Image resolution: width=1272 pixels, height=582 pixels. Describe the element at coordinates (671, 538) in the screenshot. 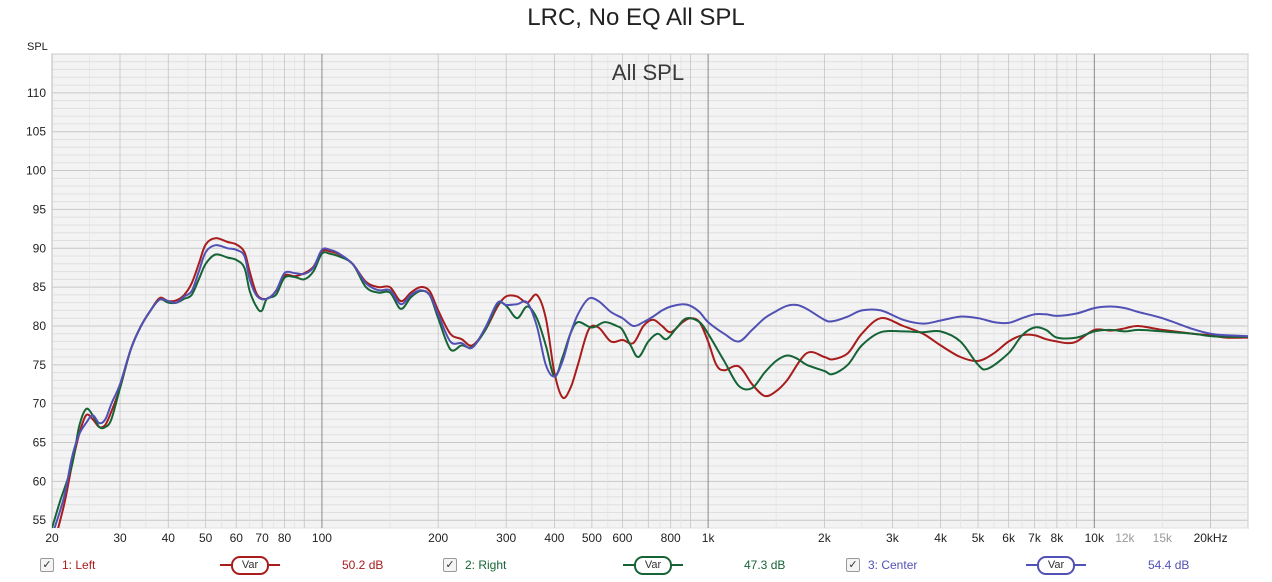

I see `x-tick-label: 800` at that location.